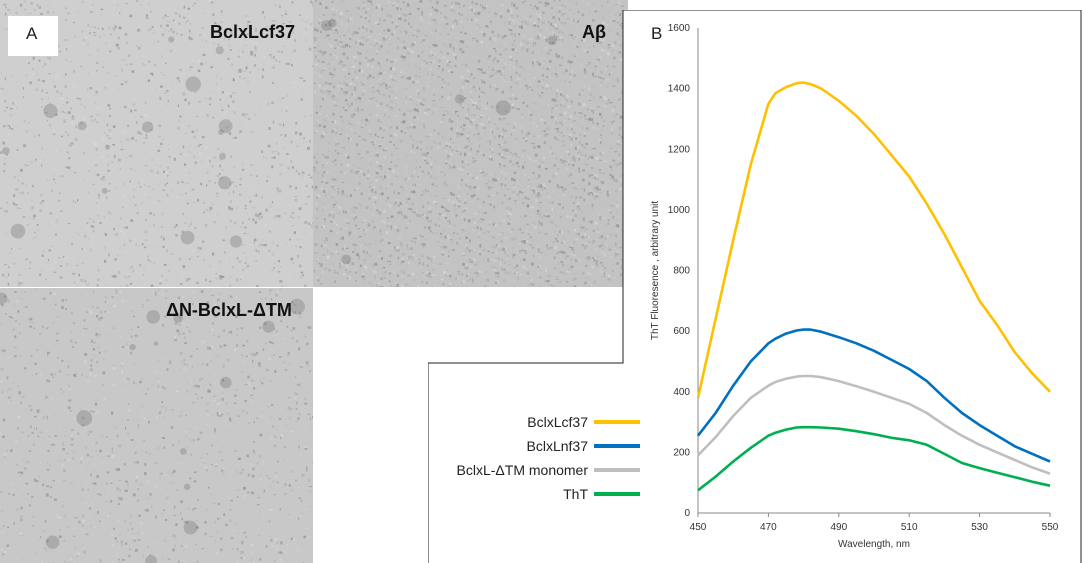 The height and width of the screenshot is (563, 1084). What do you see at coordinates (594, 32) in the screenshot?
I see `em-image-title-abeta: Aβ` at bounding box center [594, 32].